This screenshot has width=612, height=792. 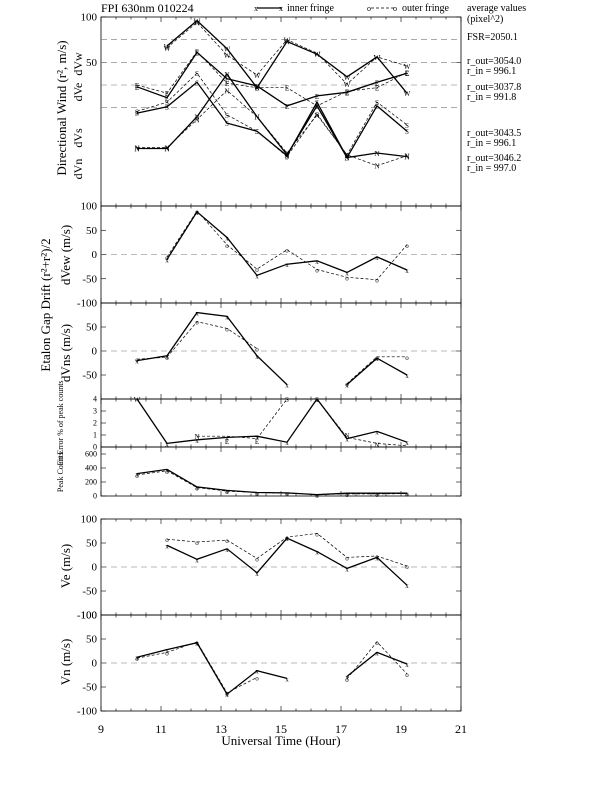 What do you see at coordinates (377, 371) in the screenshot?
I see `dvns-inner-line` at bounding box center [377, 371].